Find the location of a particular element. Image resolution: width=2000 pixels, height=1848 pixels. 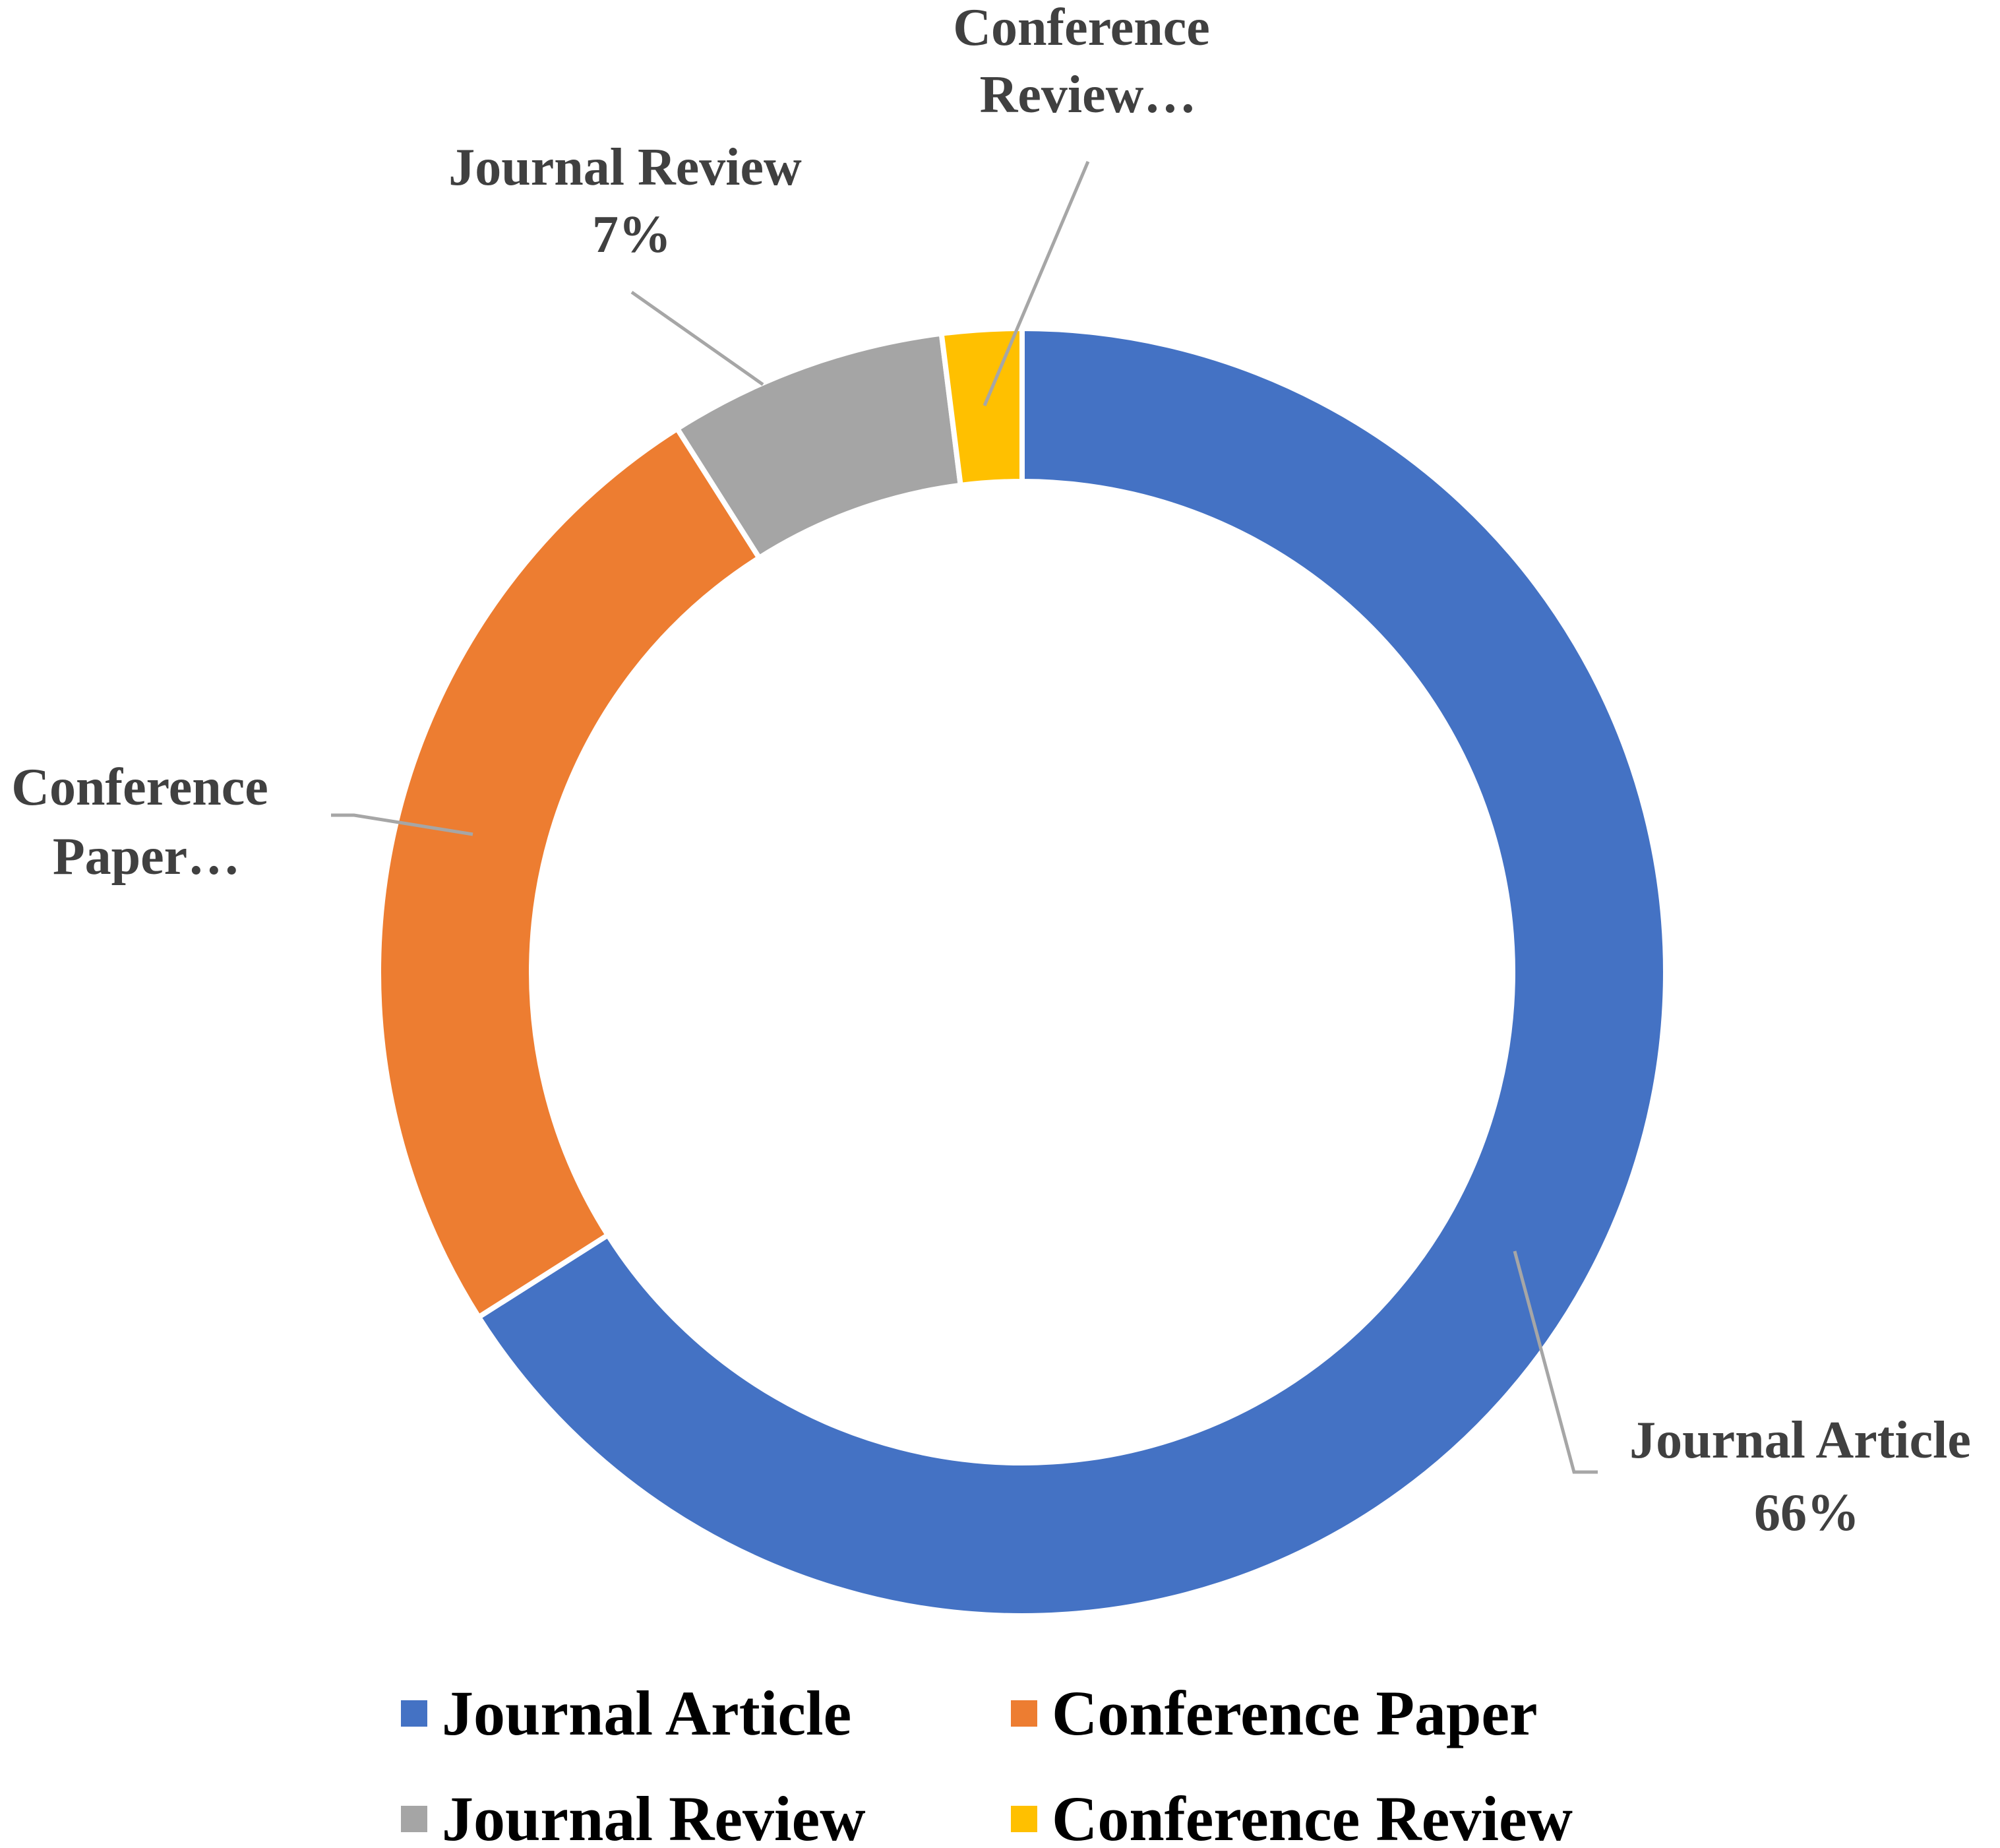

legend-swatch-conference-paper is located at coordinates (1024, 1713).